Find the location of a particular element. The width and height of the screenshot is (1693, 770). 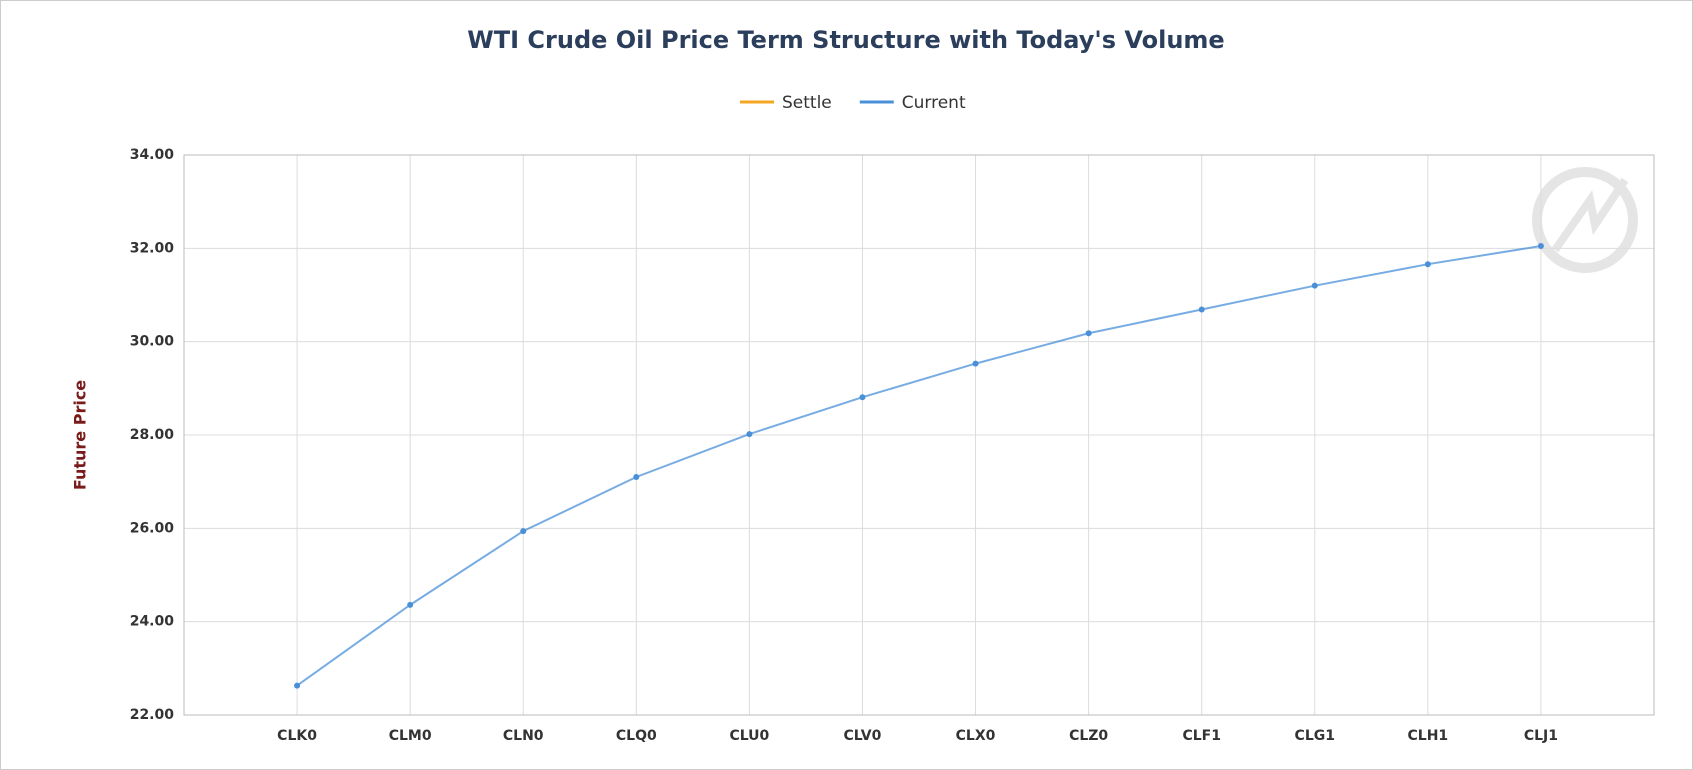

x-tick-label: CLZ0 is located at coordinates (1088, 736).